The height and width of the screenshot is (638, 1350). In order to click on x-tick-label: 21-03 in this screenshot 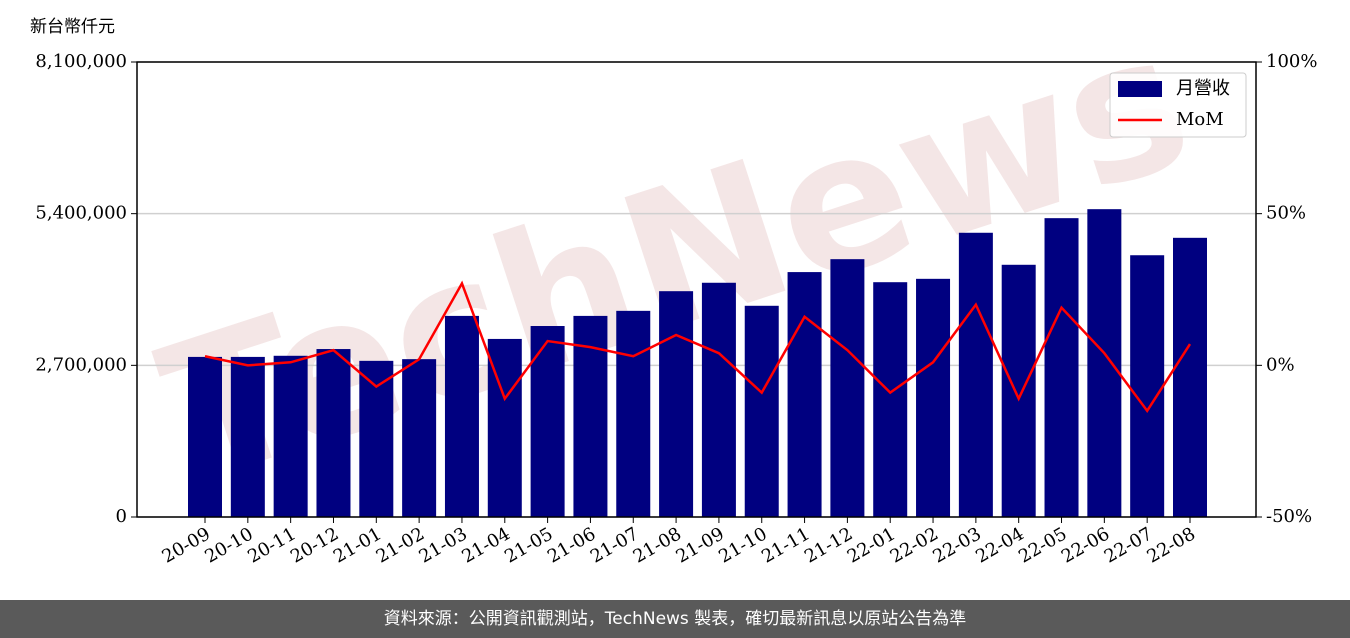, I will do `click(443, 545)`.